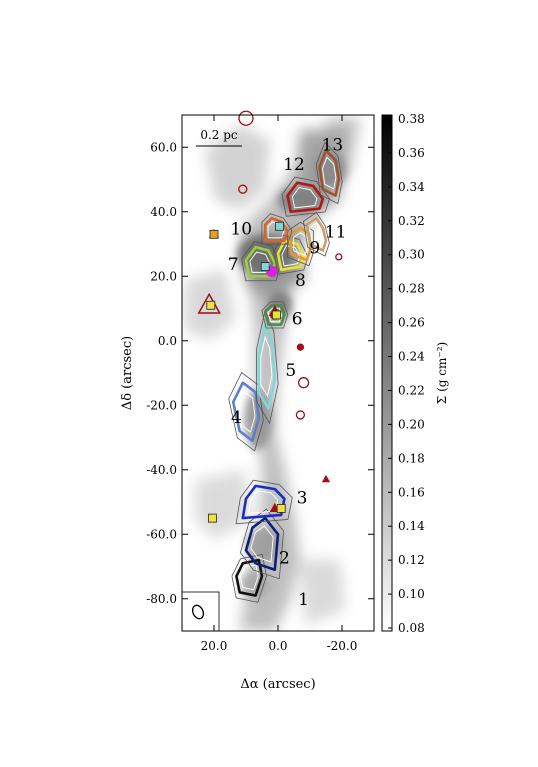 The height and width of the screenshot is (767, 538). I want to click on clump-9-outer-contour, so click(300, 244).